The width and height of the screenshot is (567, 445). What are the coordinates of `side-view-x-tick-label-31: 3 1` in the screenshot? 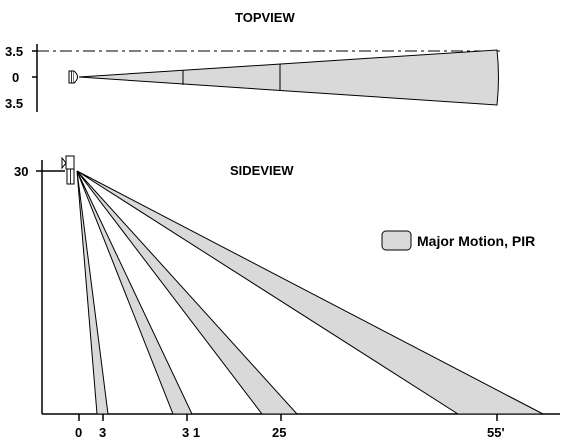 It's located at (191, 432).